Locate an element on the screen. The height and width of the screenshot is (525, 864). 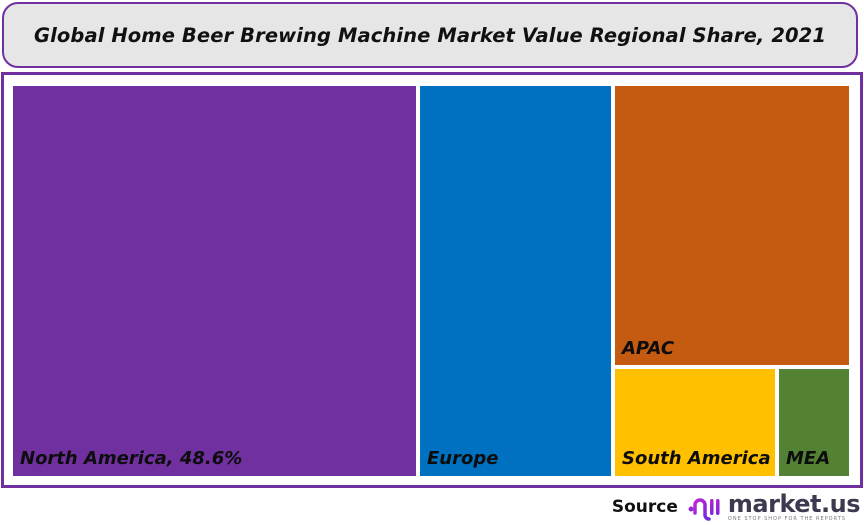
brand-name: market.us is located at coordinates (794, 503).